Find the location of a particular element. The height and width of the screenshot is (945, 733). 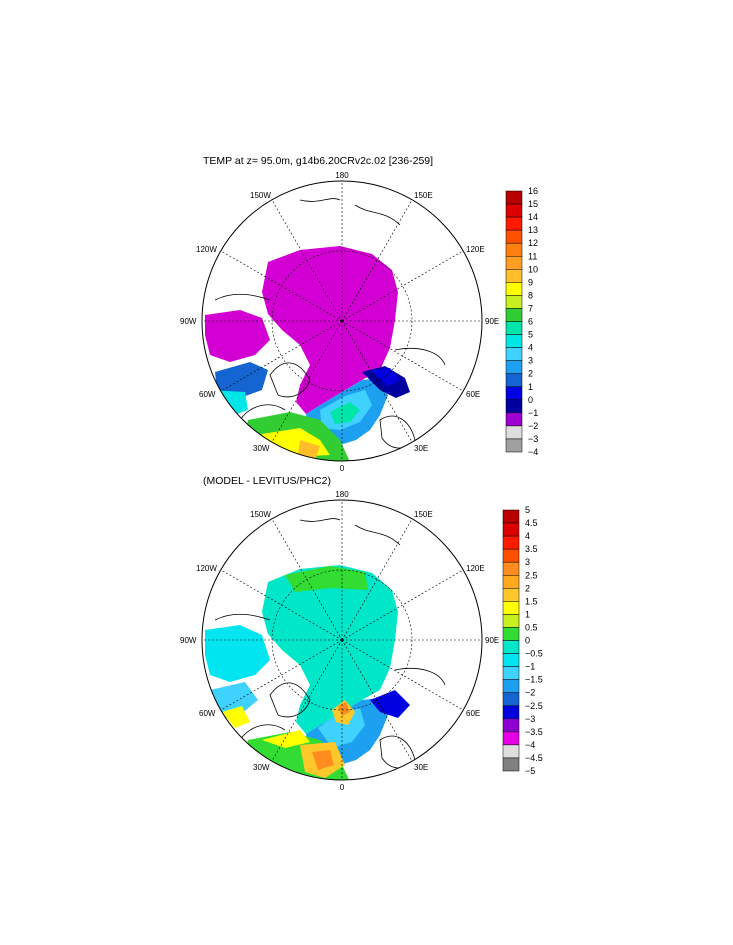

map-boundary is located at coordinates (342, 321).